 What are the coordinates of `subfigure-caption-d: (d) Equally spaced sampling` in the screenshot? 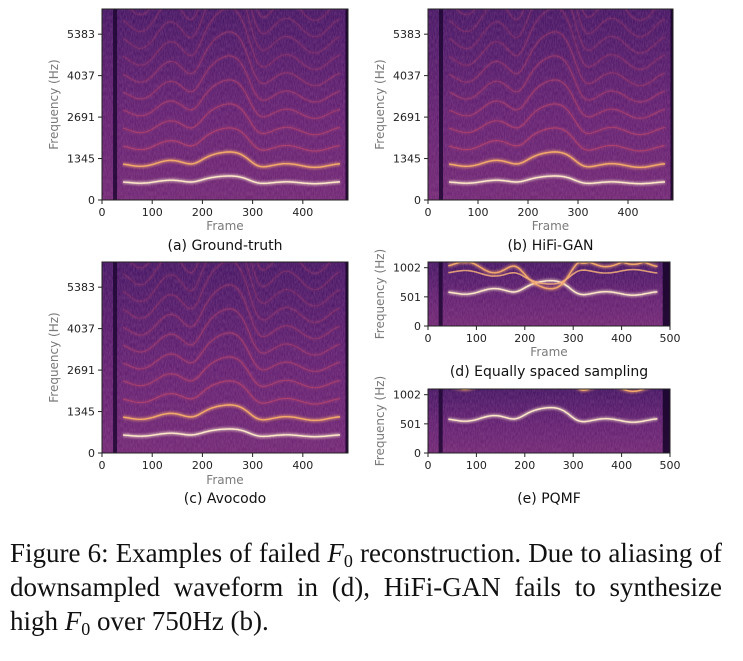 It's located at (549, 372).